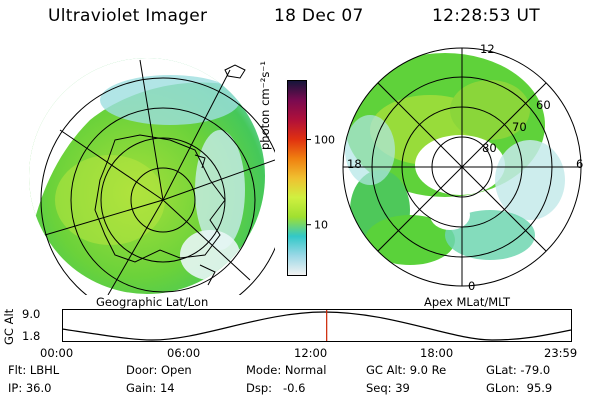 Image resolution: width=600 pixels, height=400 pixels. Describe the element at coordinates (518, 370) in the screenshot. I see `field-glat: GLat: -79.0` at that location.